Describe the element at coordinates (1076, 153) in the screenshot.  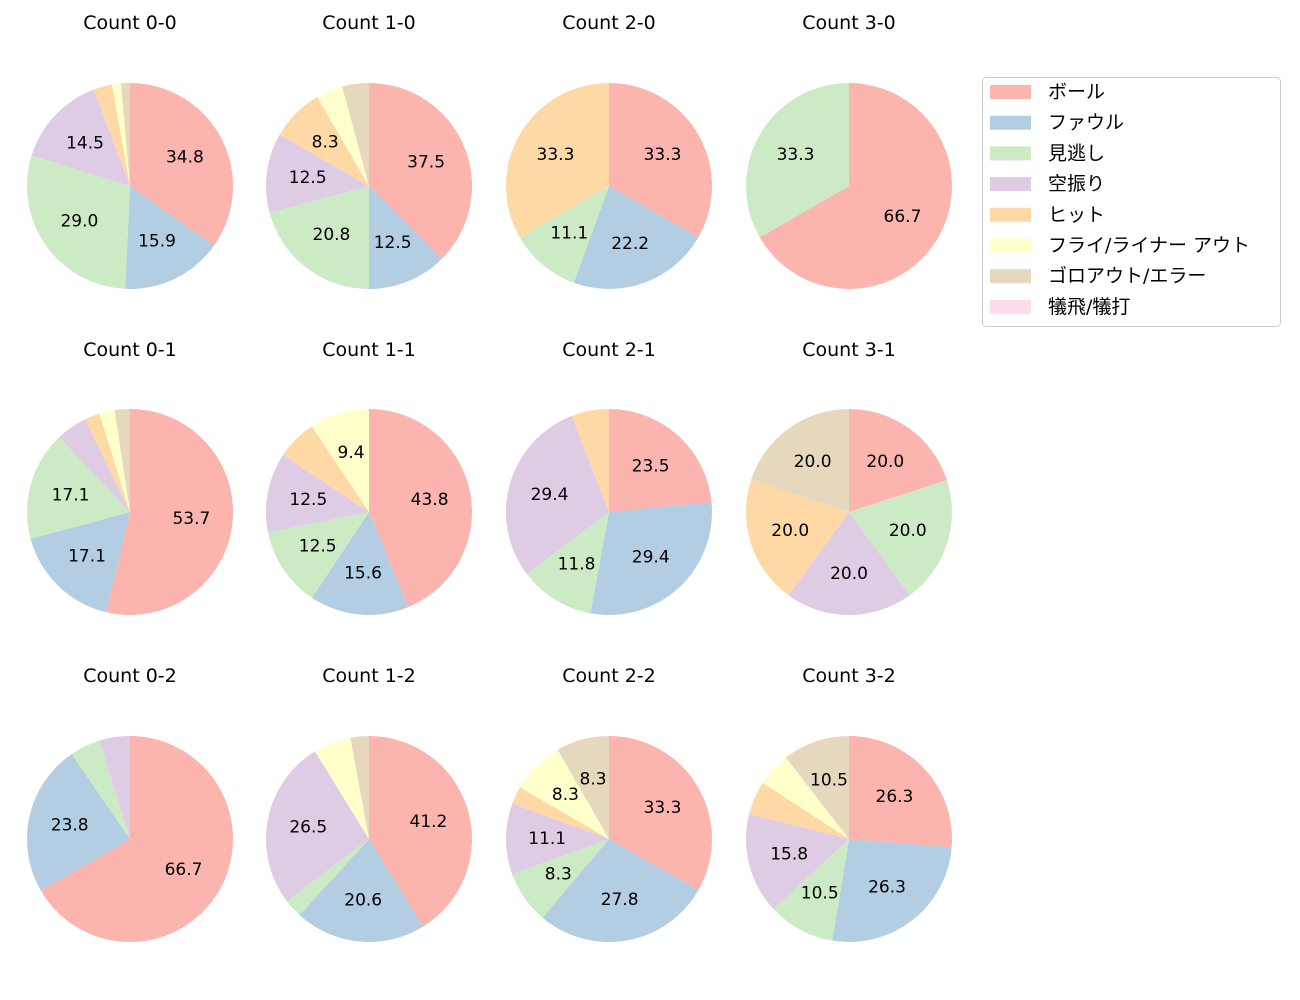
I see `legend-label: 見逃し` at that location.